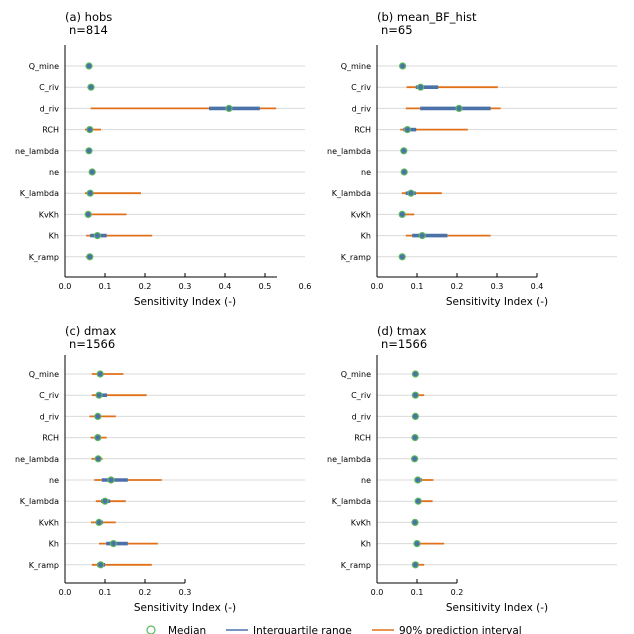 This screenshot has height=634, width=634. I want to click on panel-title: (a) hobs, so click(88, 17).